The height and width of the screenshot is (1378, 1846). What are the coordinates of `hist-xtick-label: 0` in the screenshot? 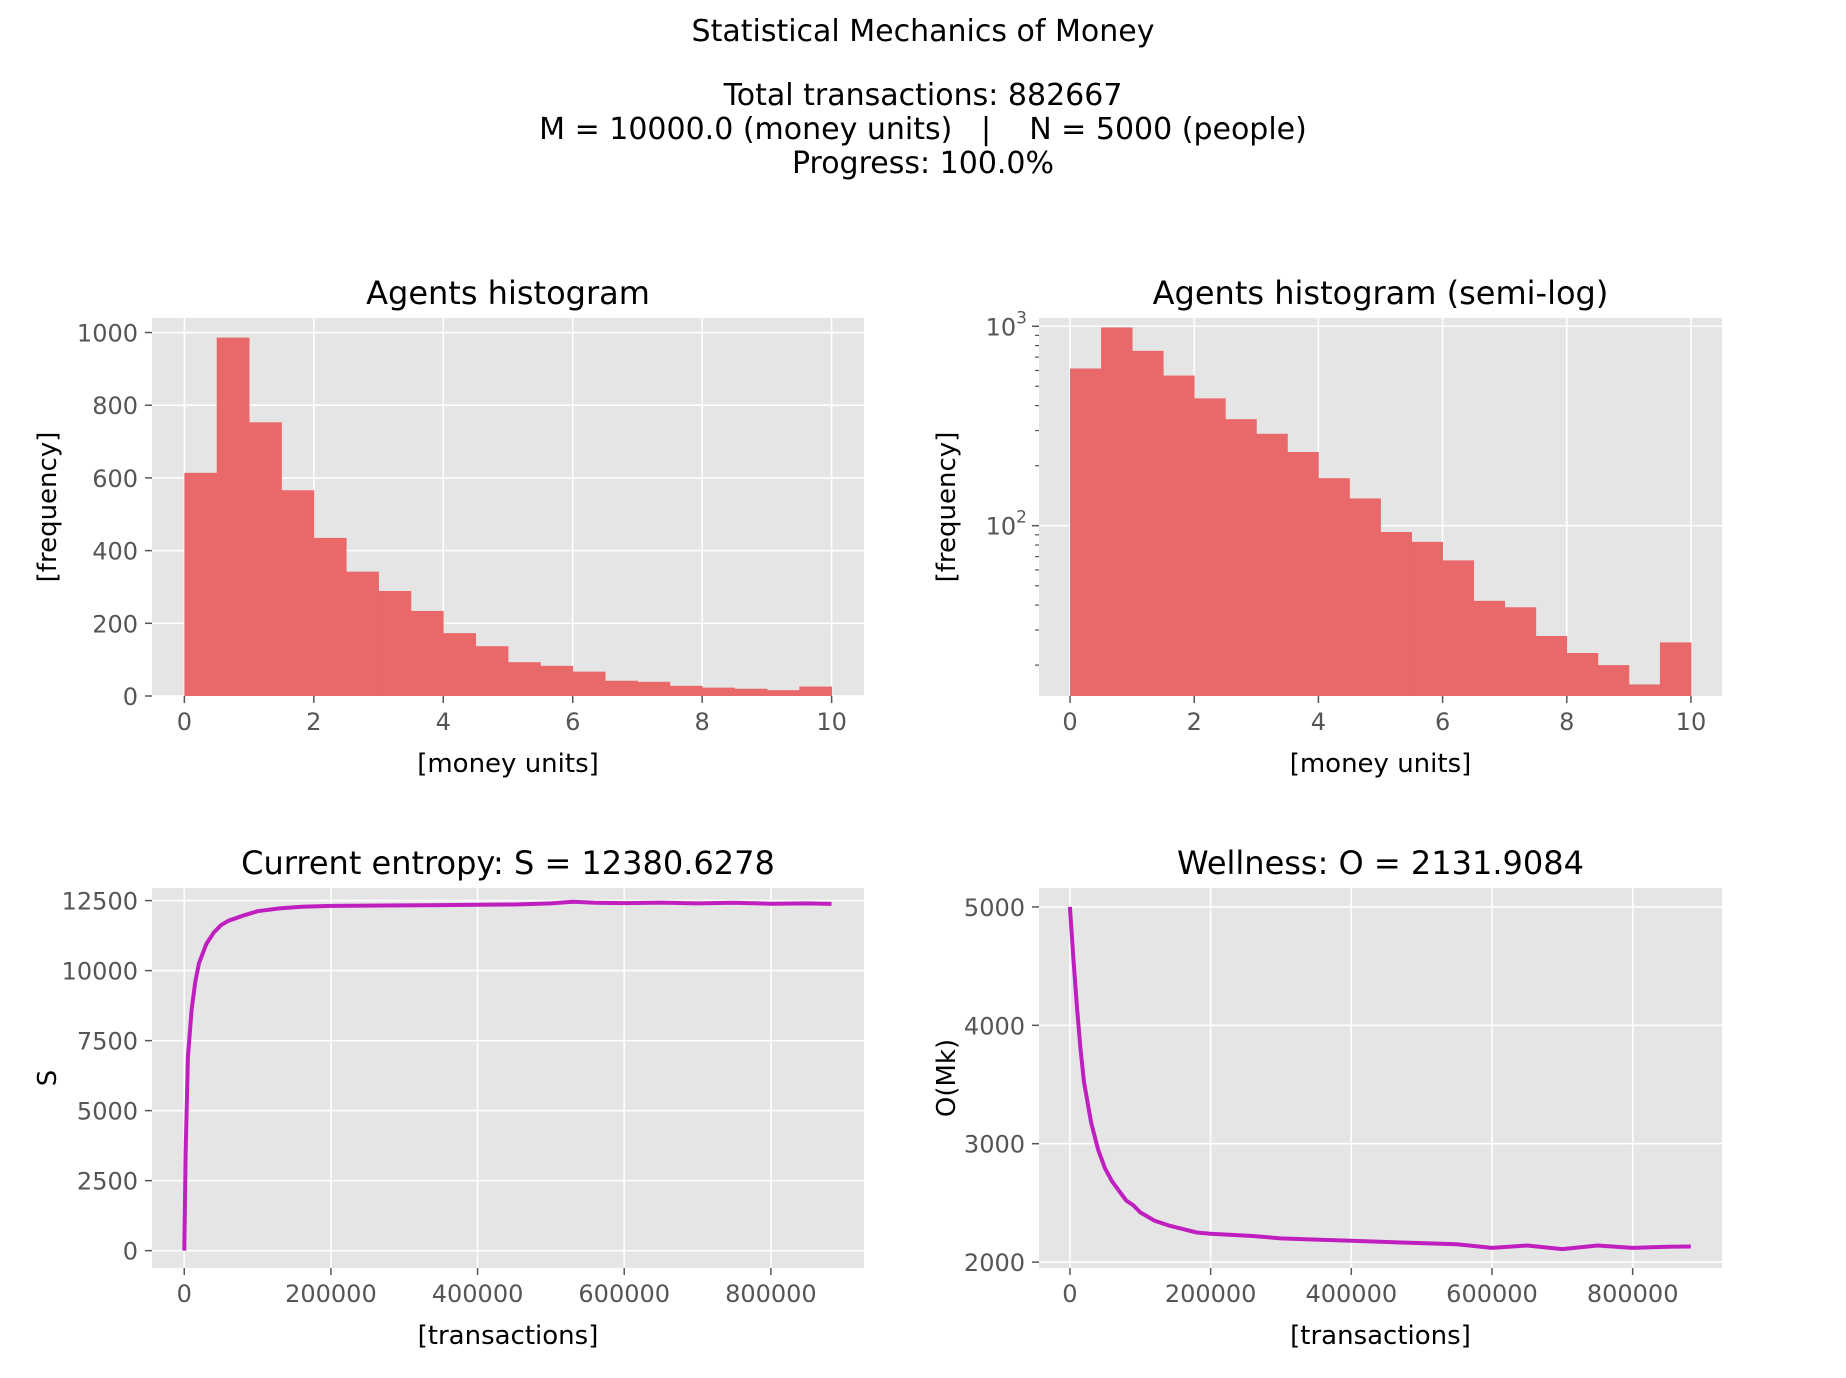 It's located at (184, 722).